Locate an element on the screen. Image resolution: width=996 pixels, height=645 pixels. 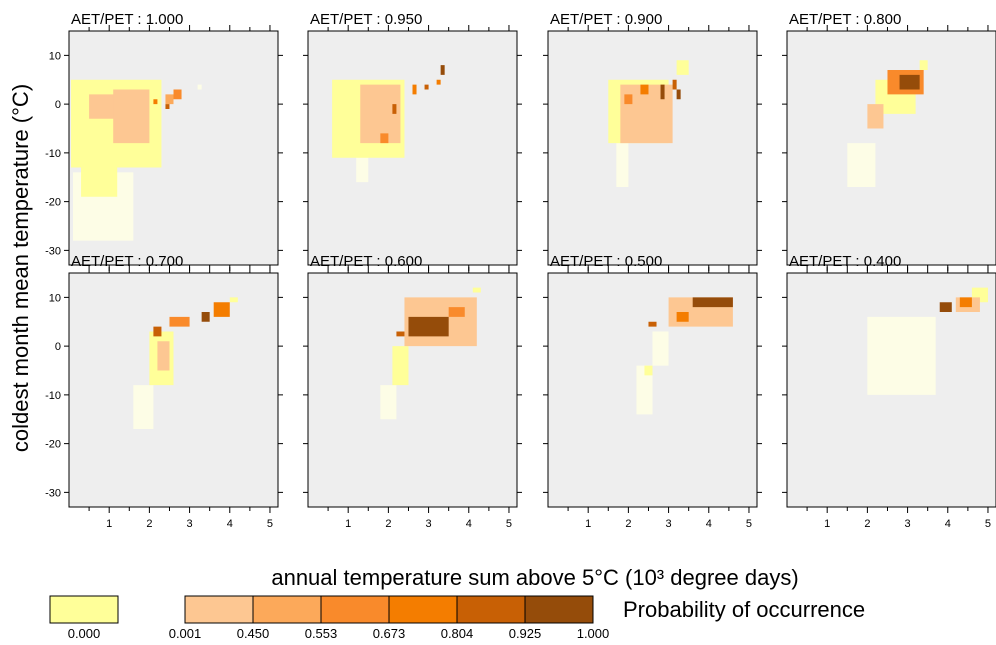
panel-6: AET/PET : 0.600 1 2 3 4 5 is located at coordinates (412, 391).